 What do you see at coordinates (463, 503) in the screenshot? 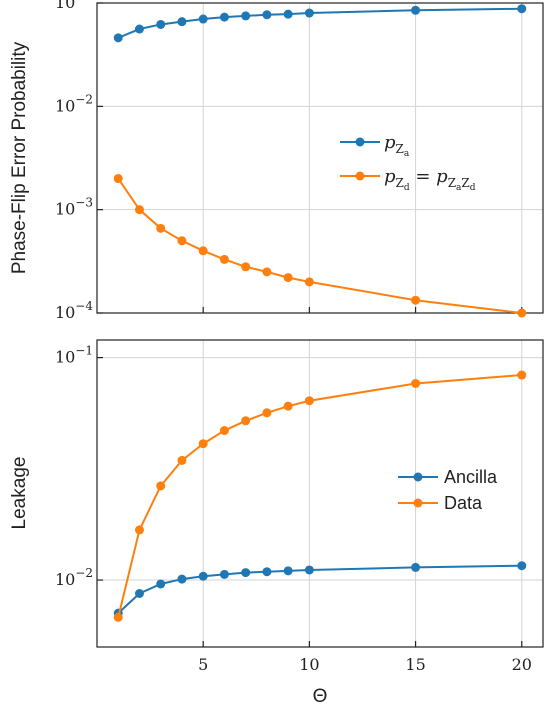
I see `legend-label: Data` at bounding box center [463, 503].